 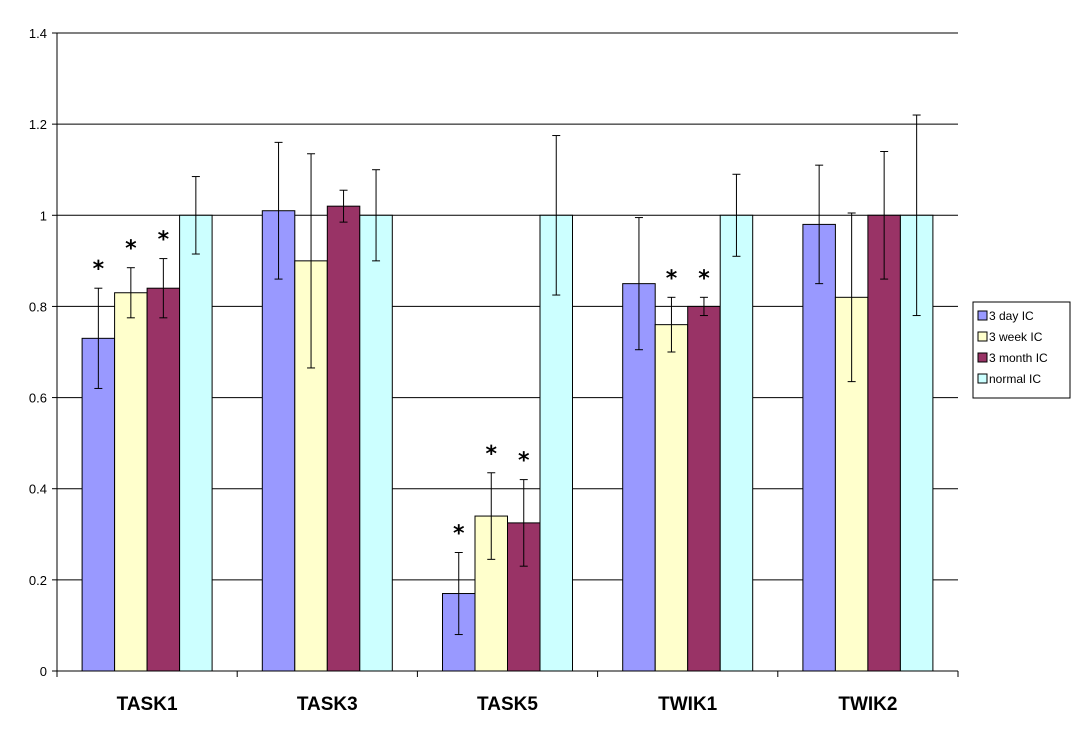 What do you see at coordinates (38, 124) in the screenshot?
I see `y-tick-label: 1.2` at bounding box center [38, 124].